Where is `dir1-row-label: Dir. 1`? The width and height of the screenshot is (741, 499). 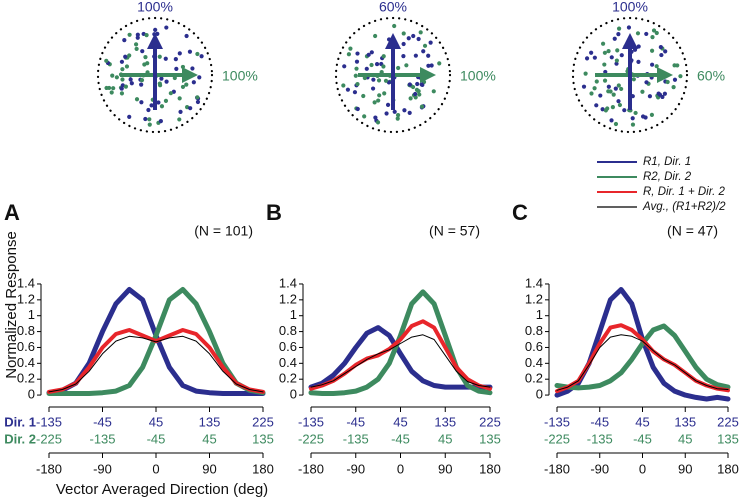
dir1-row-label: Dir. 1 is located at coordinates (20, 421).